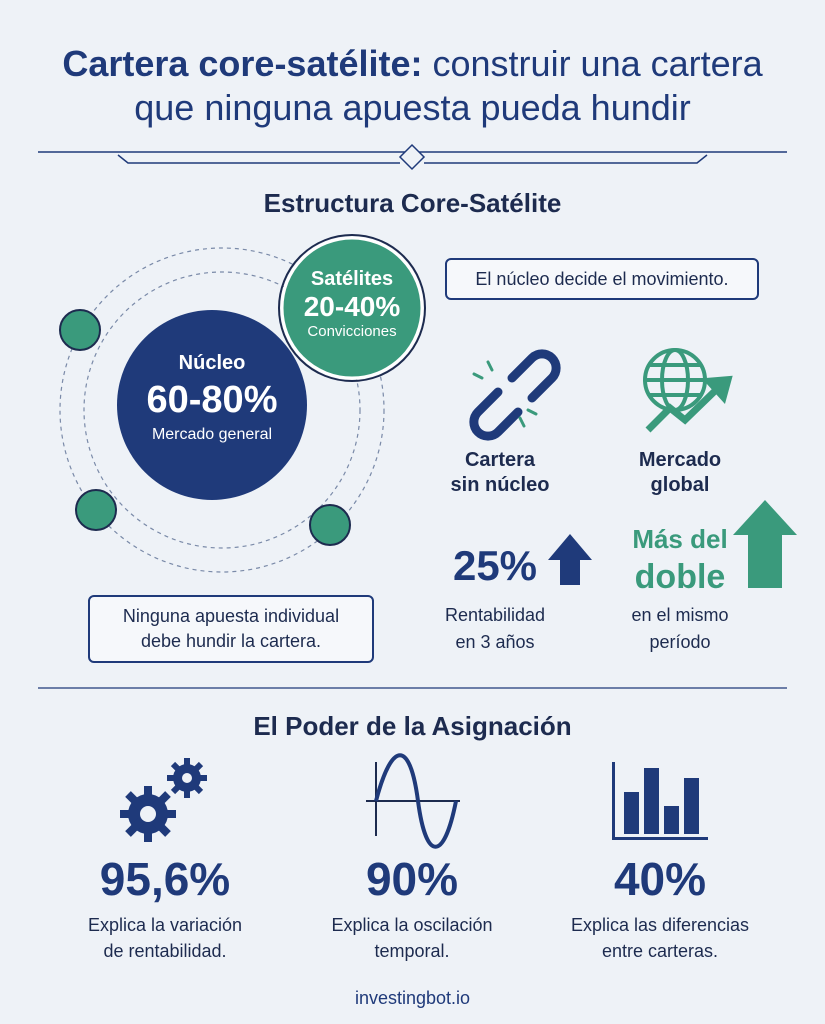 The height and width of the screenshot is (1024, 825). What do you see at coordinates (680, 460) in the screenshot?
I see `label-line: Mercado` at bounding box center [680, 460].